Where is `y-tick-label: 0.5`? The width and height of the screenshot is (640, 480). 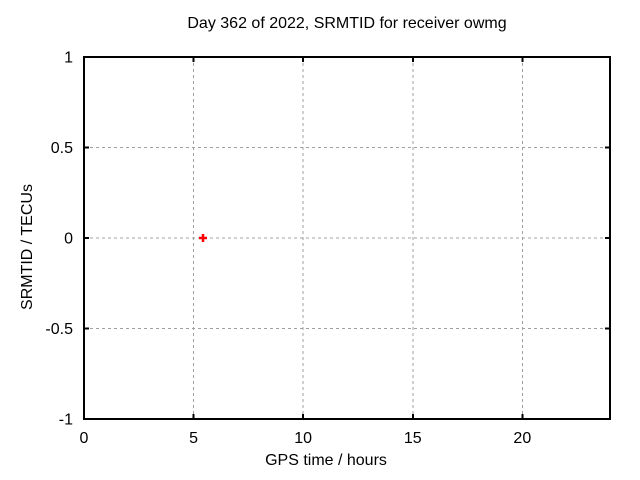
y-tick-label: 0.5 is located at coordinates (62, 148).